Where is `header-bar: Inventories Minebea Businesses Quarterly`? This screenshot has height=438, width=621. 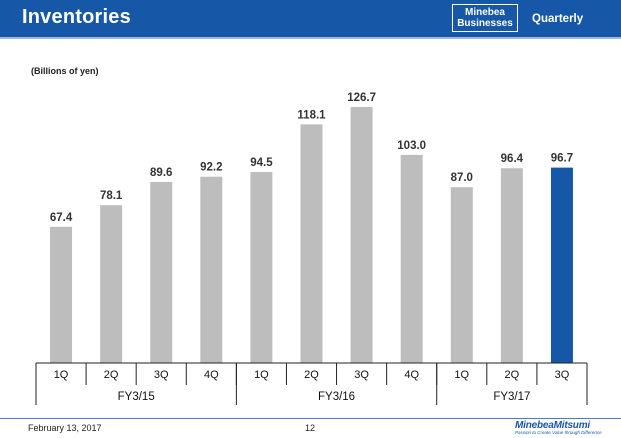
header-bar: Inventories Minebea Businesses Quarterly is located at coordinates (310, 18).